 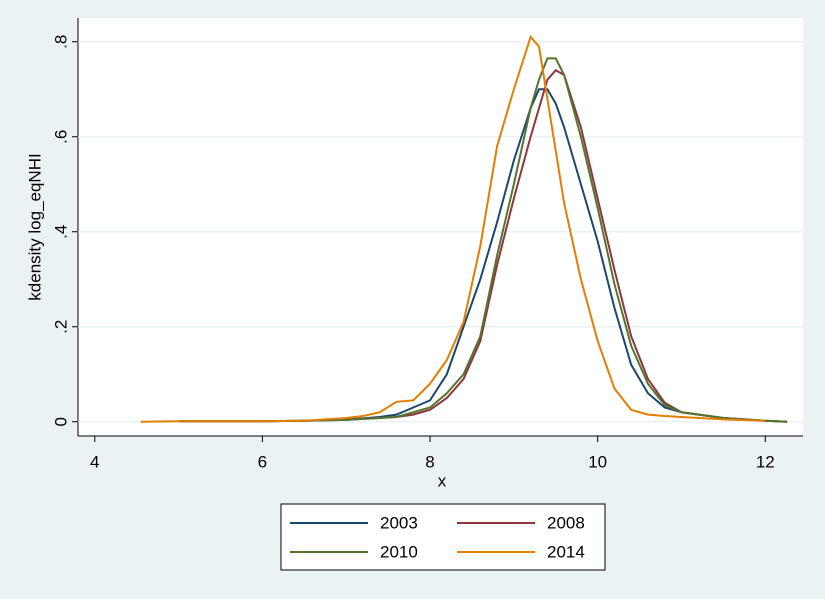 I want to click on x-tick-label: 8, so click(x=429, y=461).